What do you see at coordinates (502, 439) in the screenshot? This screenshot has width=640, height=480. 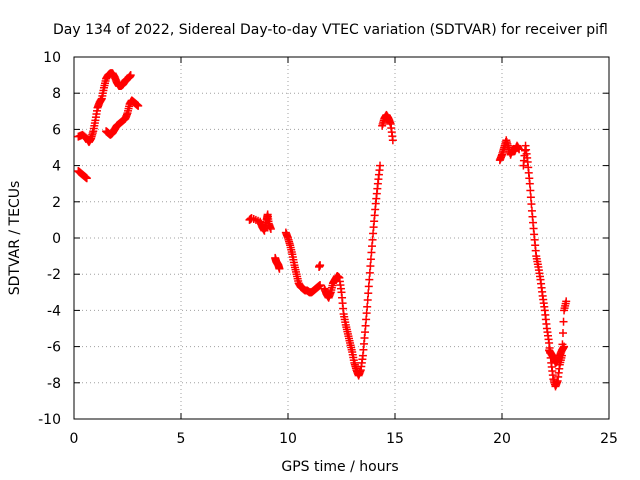 I see `x-tick-label: 20` at bounding box center [502, 439].